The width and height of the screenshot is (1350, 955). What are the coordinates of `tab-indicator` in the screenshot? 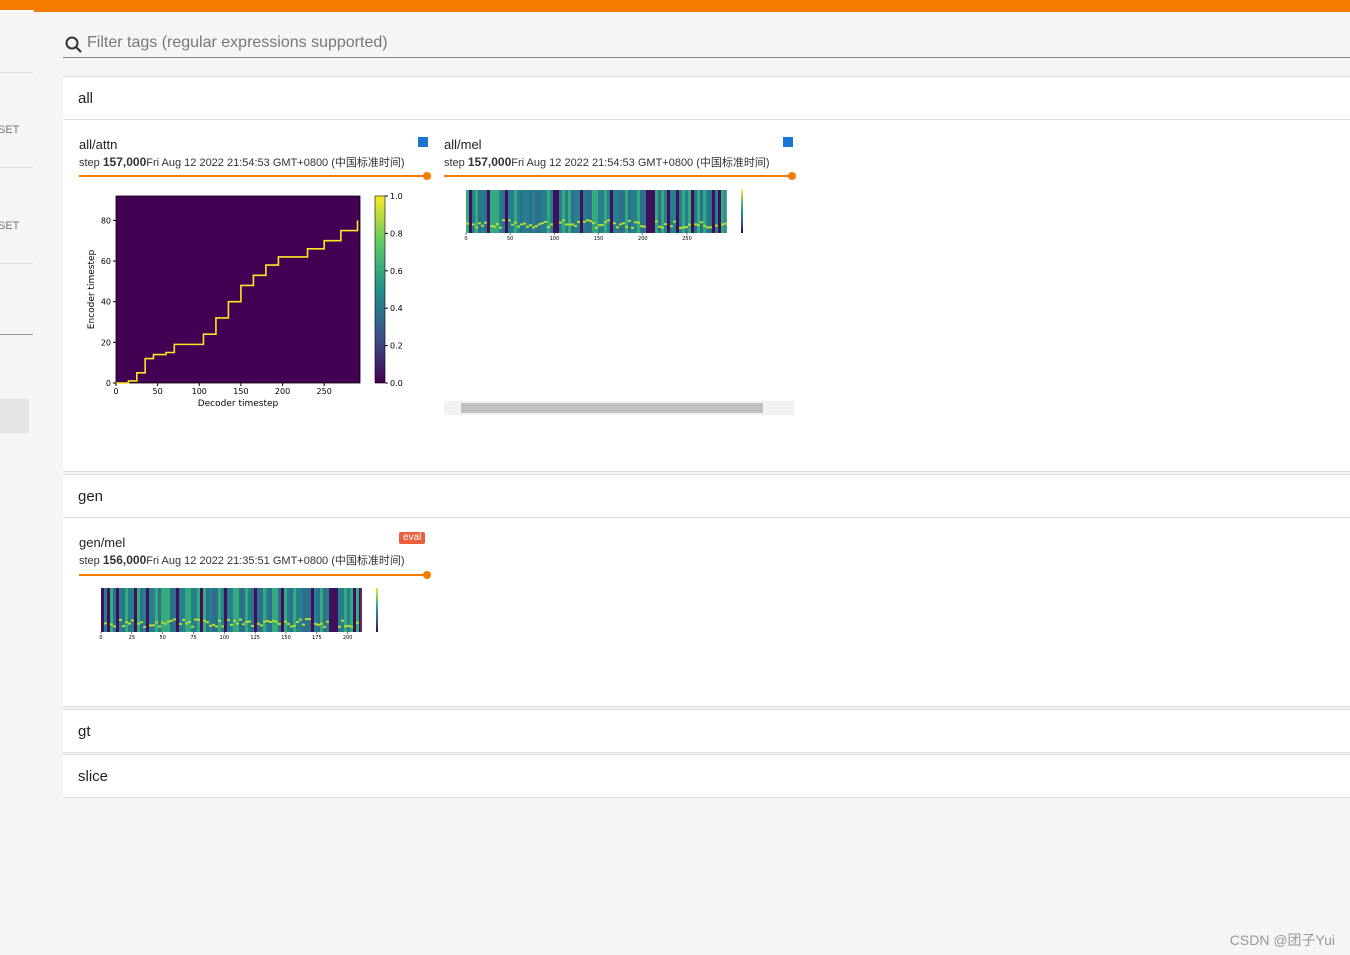 It's located at (17, 11).